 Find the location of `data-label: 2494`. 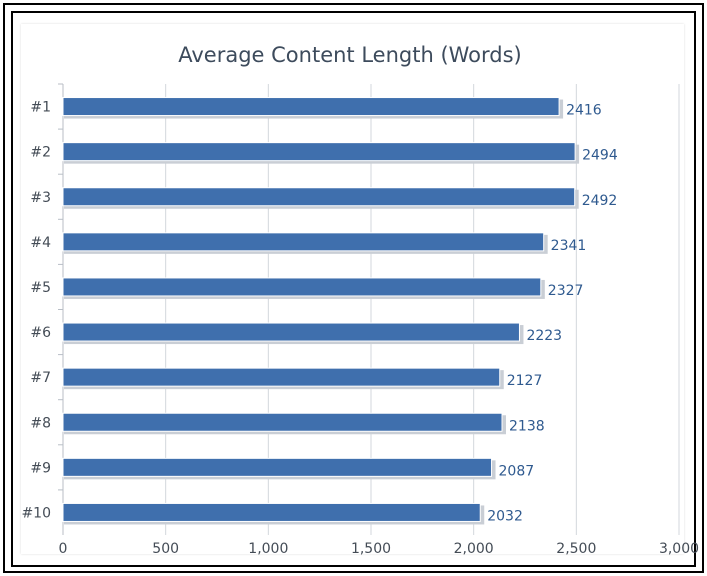

data-label: 2494 is located at coordinates (600, 156).